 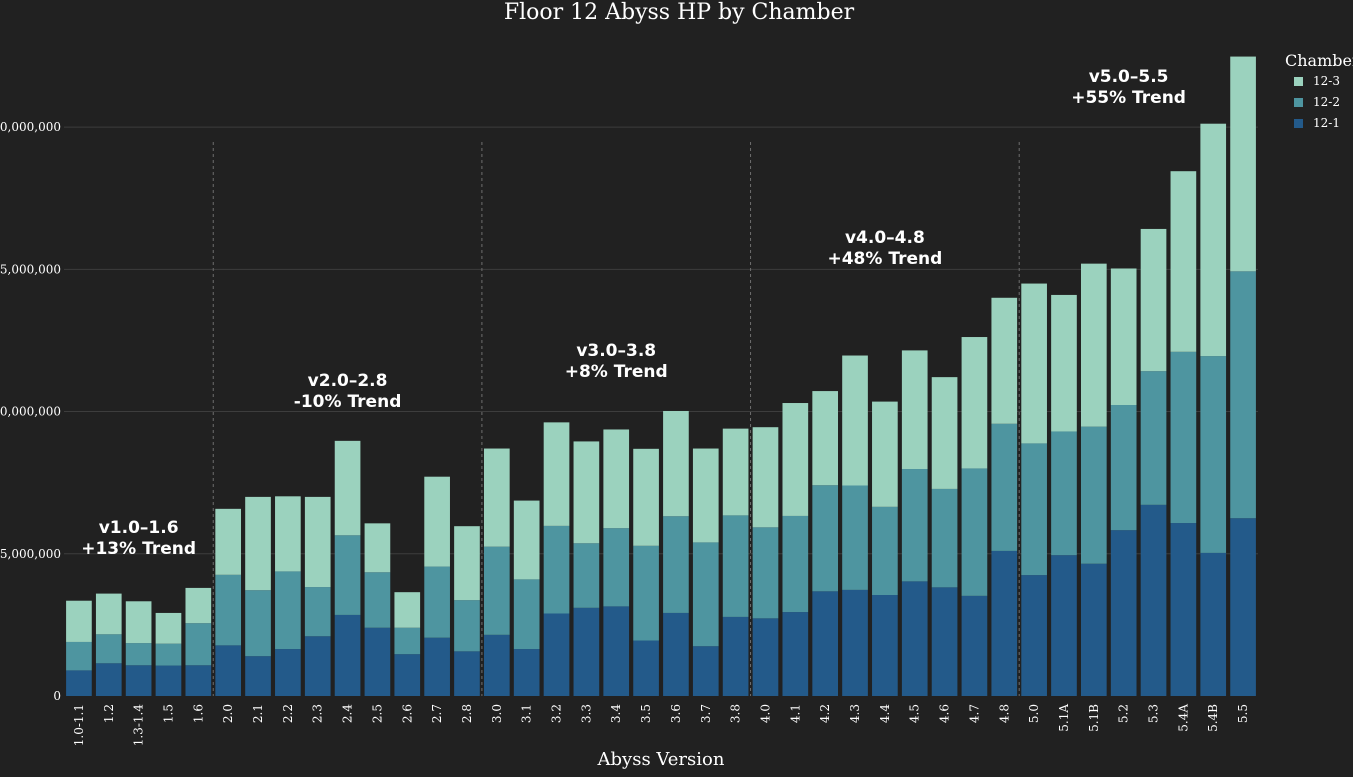 What do you see at coordinates (795, 713) in the screenshot?
I see `x-tick-label: 4.1` at bounding box center [795, 713].